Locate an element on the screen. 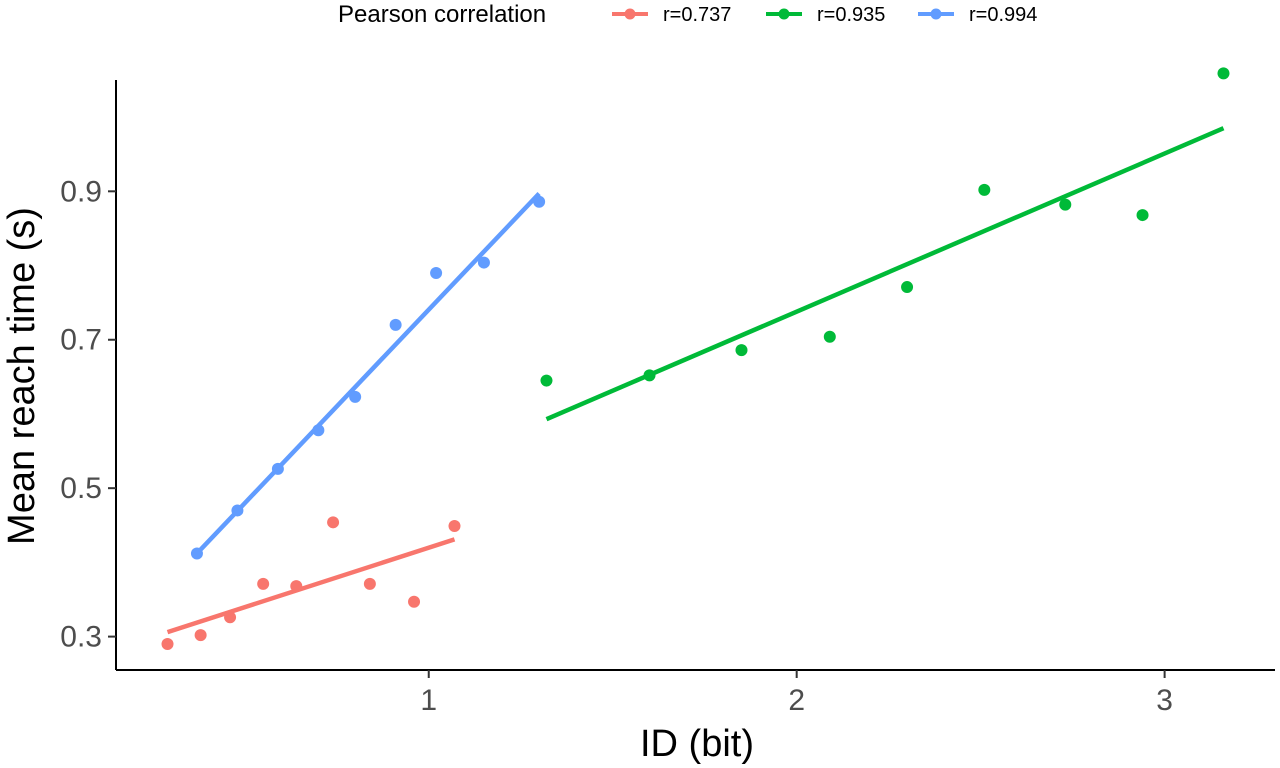  y-axis-ticks: 0.3 0.5 0.7 0.9 is located at coordinates (88, 414).